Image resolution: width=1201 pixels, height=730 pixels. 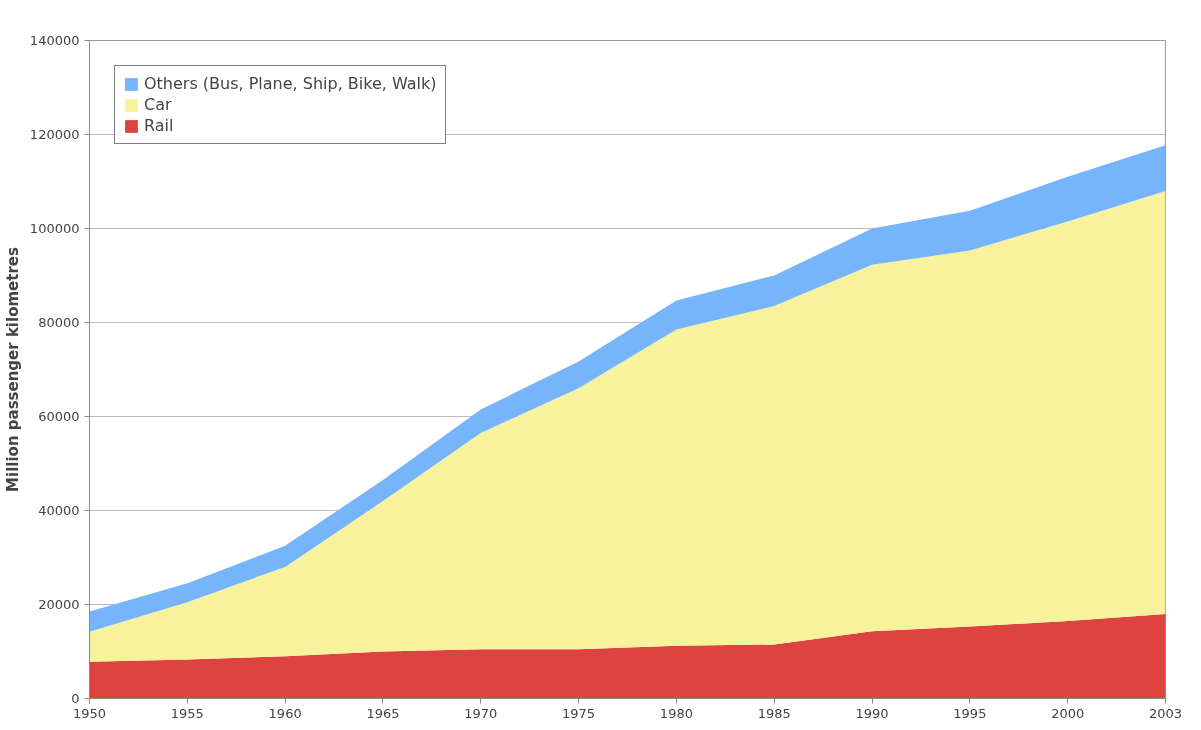 What do you see at coordinates (481, 713) in the screenshot?
I see `x-tick-label: 1970` at bounding box center [481, 713].